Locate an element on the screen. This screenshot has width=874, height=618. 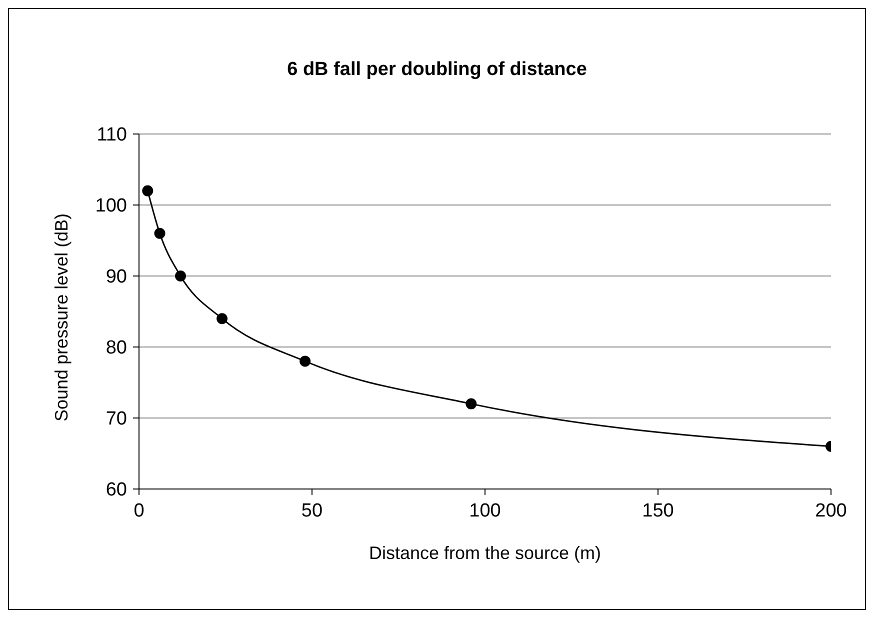
y-tick-label: 90 is located at coordinates (116, 277).